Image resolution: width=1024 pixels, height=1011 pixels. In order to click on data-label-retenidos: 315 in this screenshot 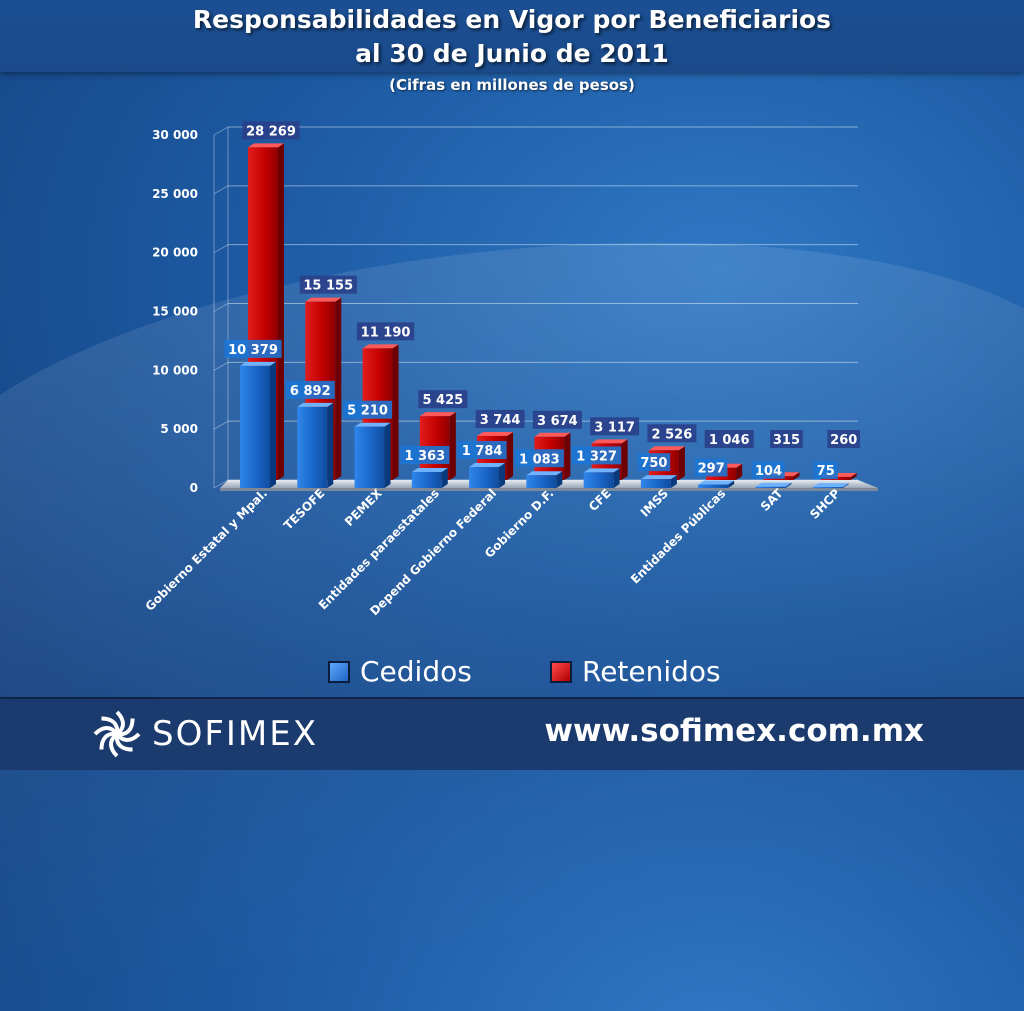, I will do `click(786, 440)`.